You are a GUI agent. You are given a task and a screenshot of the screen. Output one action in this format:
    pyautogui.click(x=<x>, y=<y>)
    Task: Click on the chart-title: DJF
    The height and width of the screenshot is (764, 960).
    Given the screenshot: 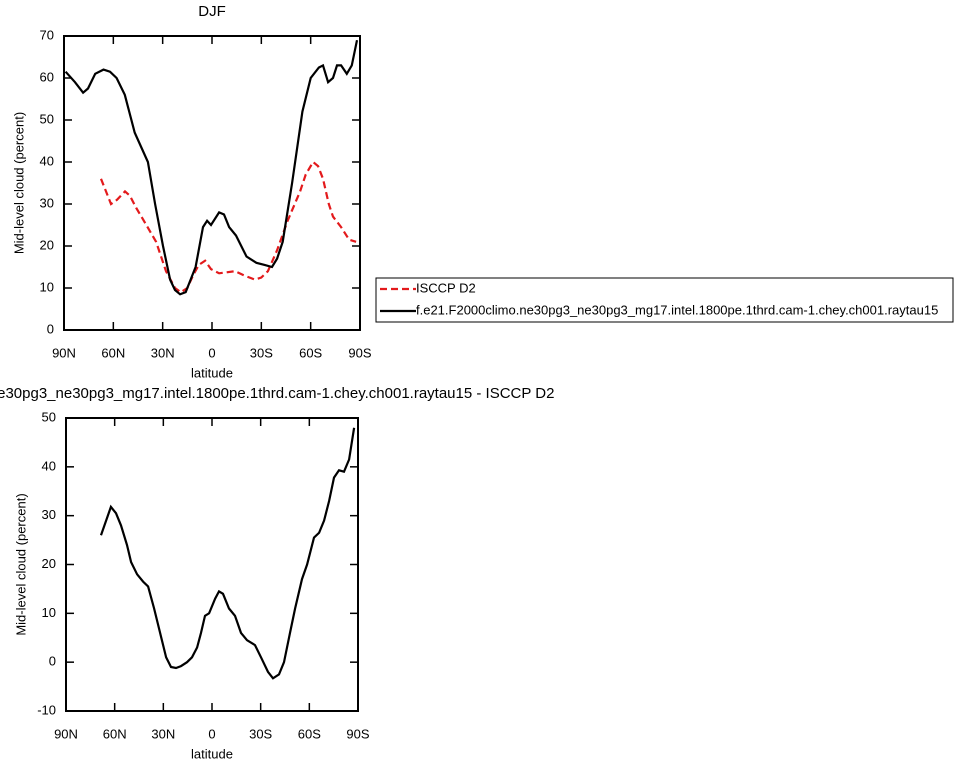 What is the action you would take?
    pyautogui.click(x=212, y=11)
    